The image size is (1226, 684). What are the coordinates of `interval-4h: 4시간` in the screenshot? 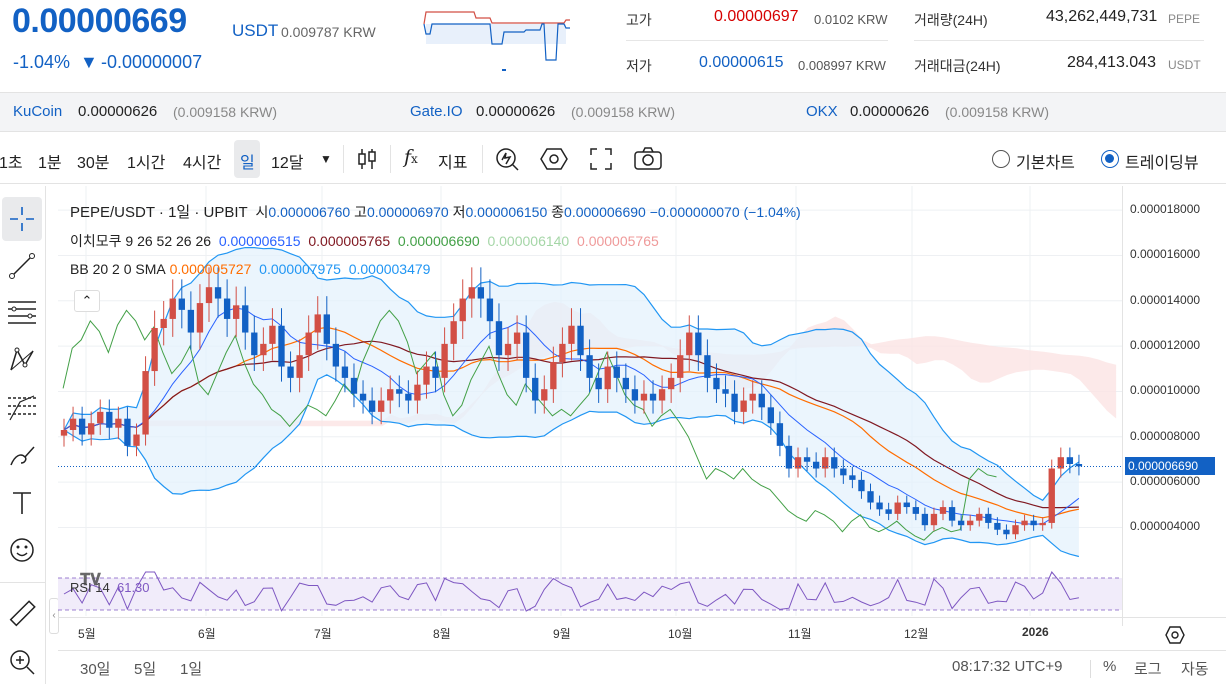 It's located at (202, 163).